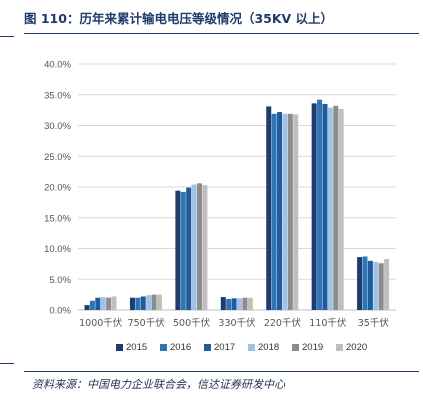 The height and width of the screenshot is (400, 423). I want to click on y-tick-label: 0.0%, so click(60, 311).